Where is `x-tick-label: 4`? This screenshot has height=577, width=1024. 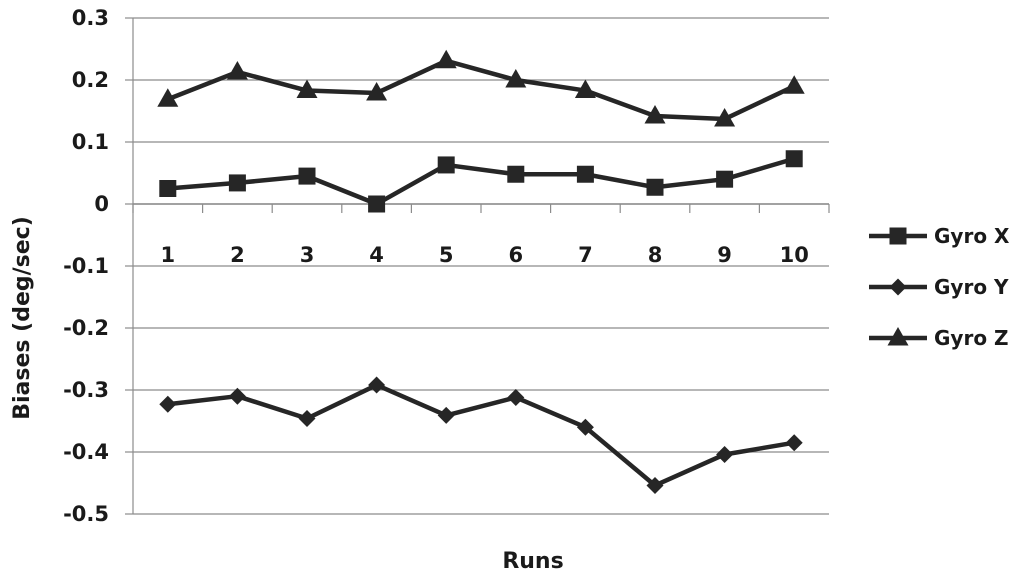 x-tick-label: 4 is located at coordinates (376, 255).